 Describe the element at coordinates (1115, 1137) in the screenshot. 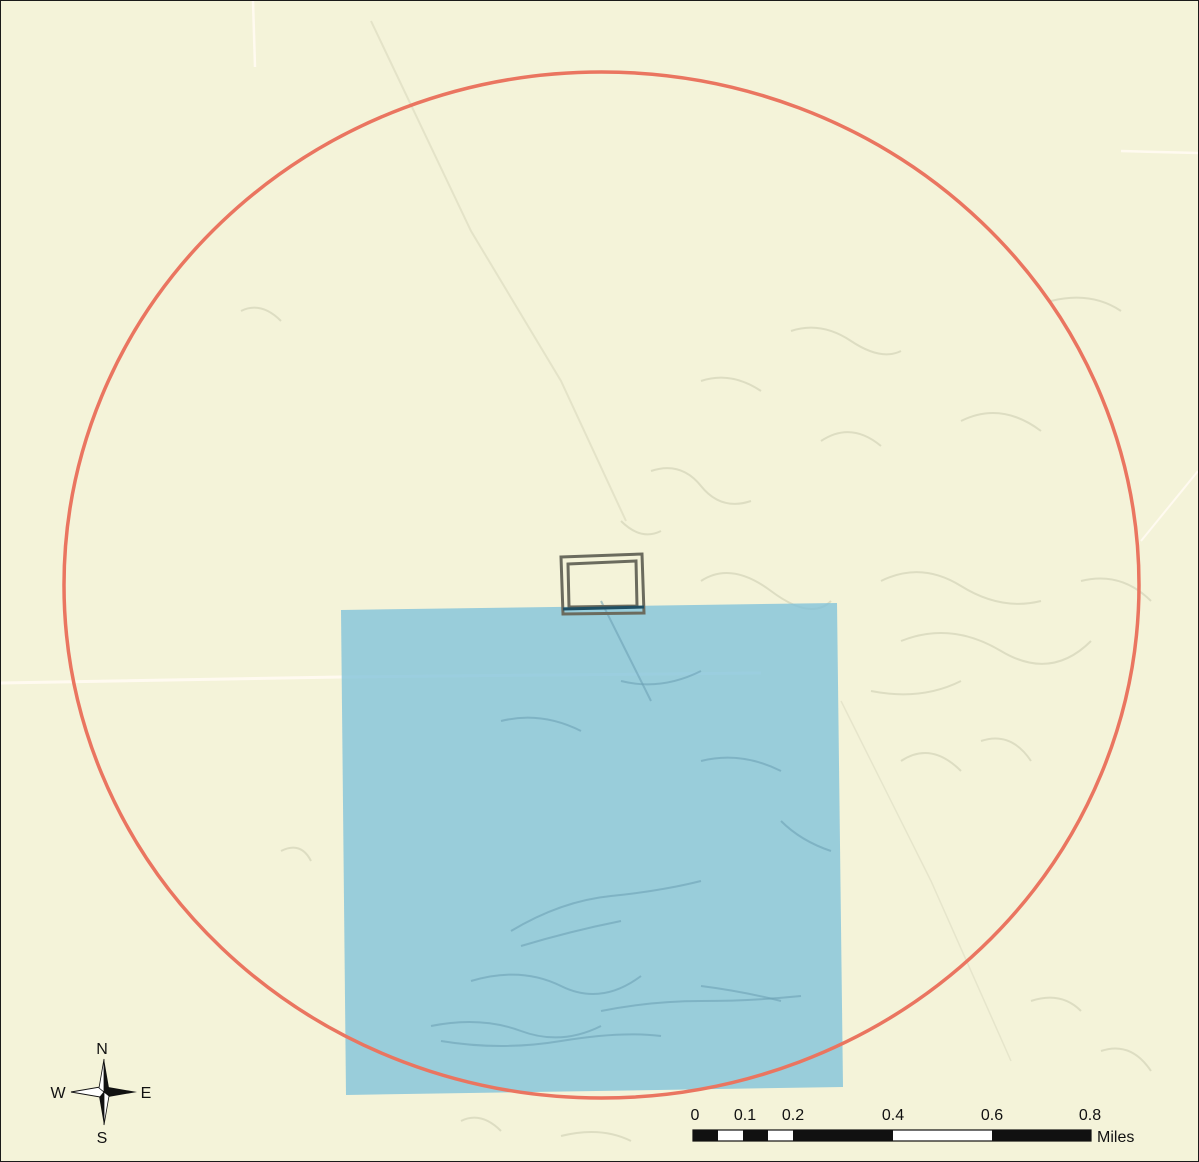

I see `scale-unit-label: Miles` at that location.